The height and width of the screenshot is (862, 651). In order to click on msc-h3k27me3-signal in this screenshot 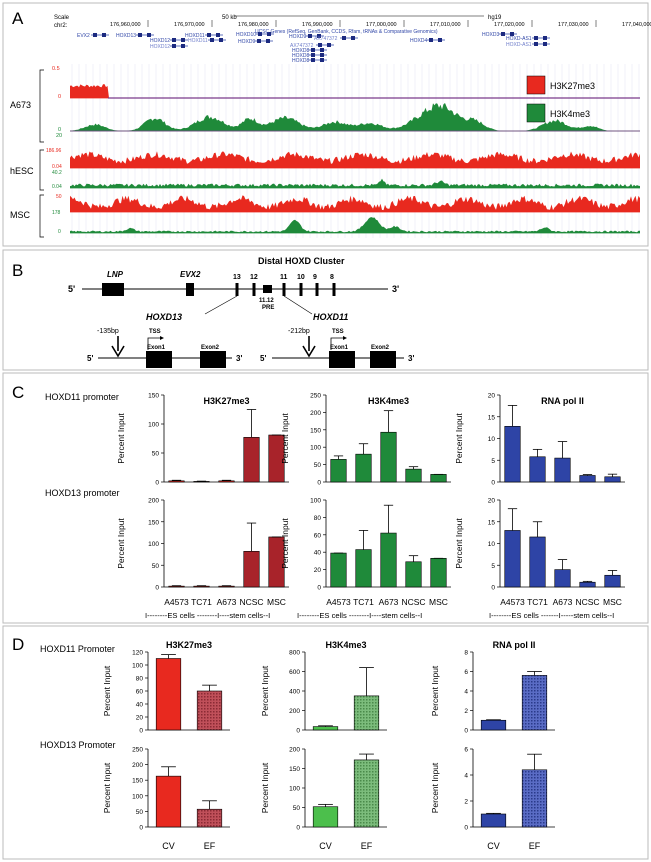, I will do `click(355, 203)`.